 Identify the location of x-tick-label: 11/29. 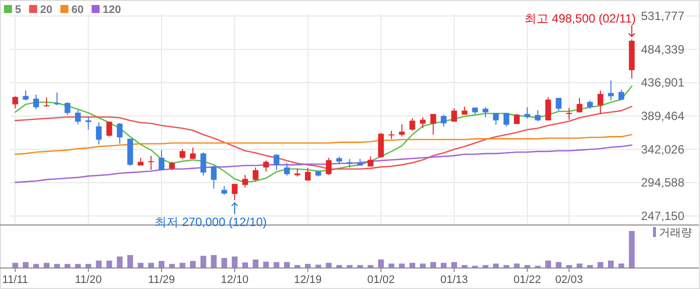
(161, 280).